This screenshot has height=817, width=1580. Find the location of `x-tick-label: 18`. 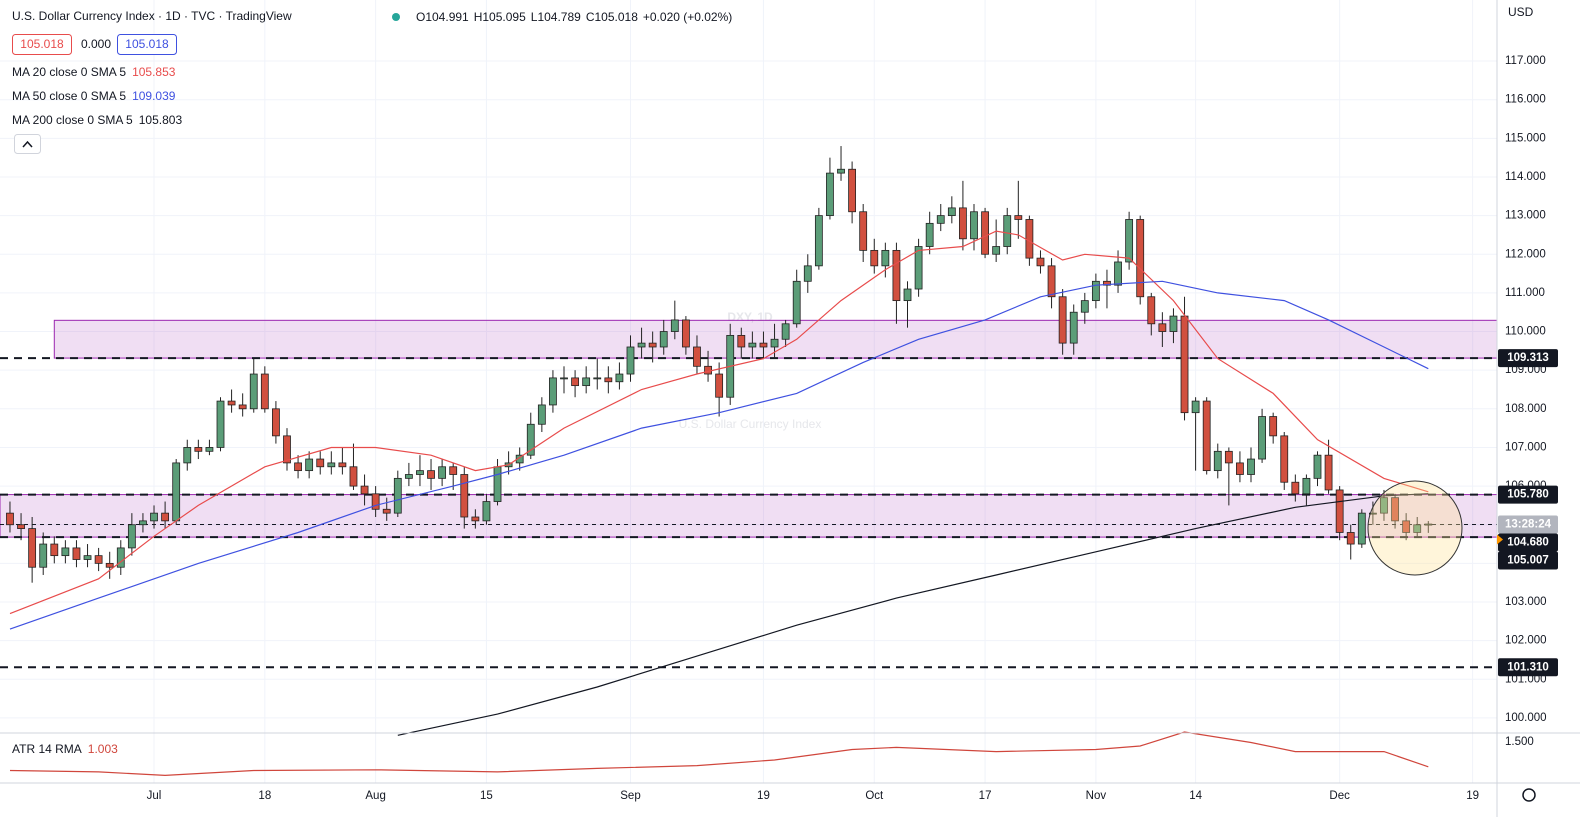

x-tick-label: 18 is located at coordinates (264, 796).